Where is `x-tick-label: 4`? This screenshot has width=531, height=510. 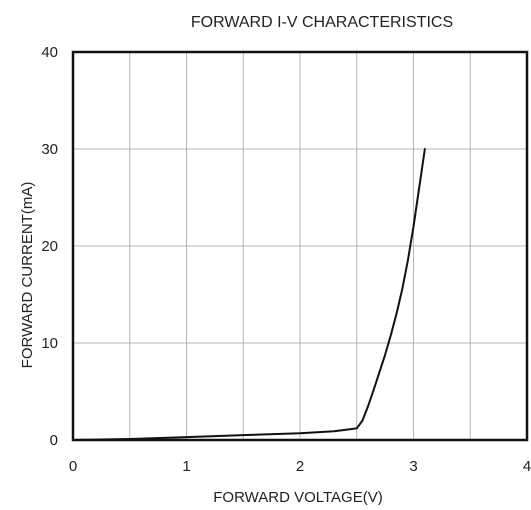
x-tick-label: 4 is located at coordinates (527, 466).